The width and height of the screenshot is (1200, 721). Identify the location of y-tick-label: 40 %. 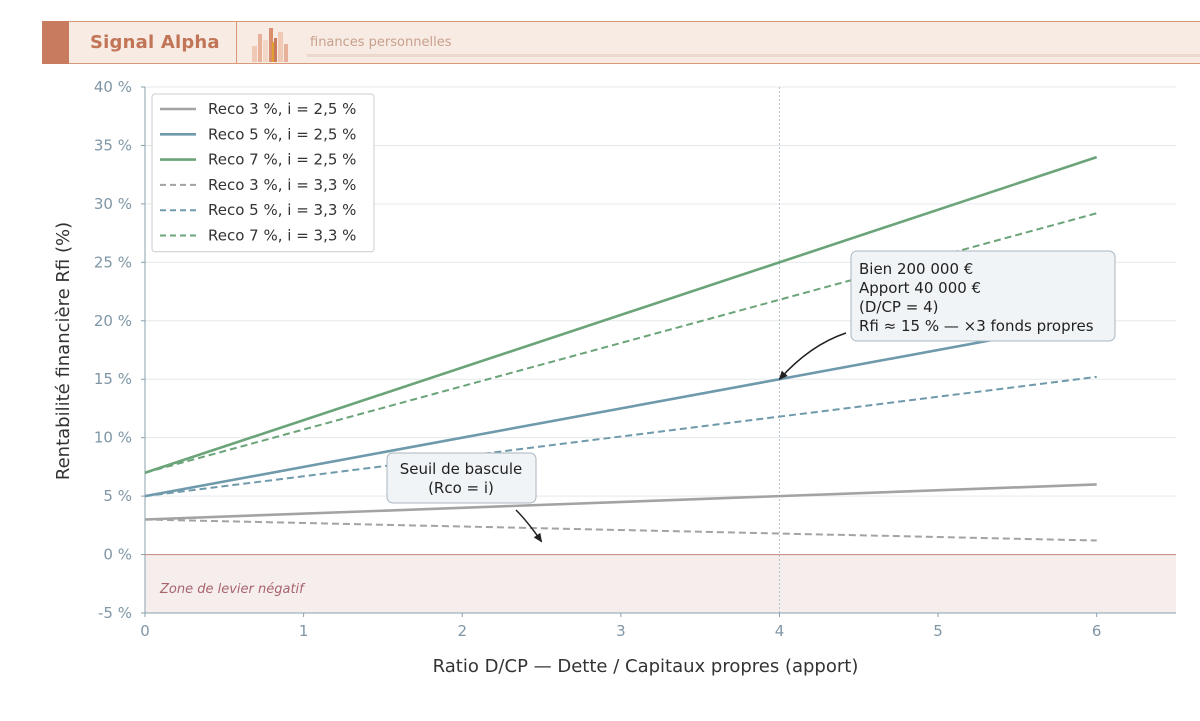
(113, 87).